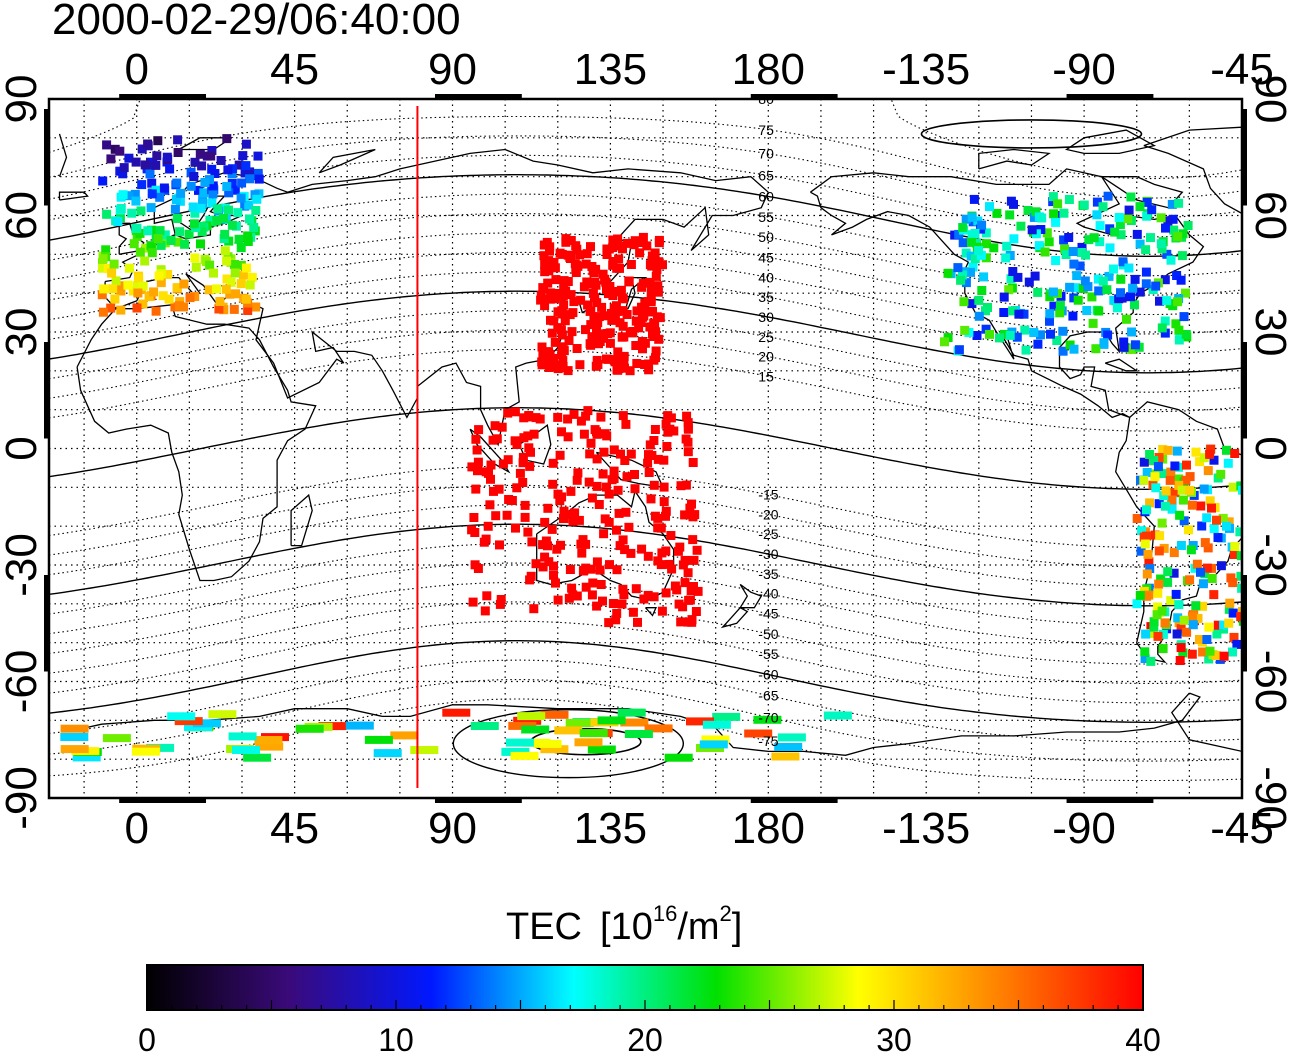 This screenshot has height=1057, width=1292. I want to click on lon-tick-label-bottom: -45, so click(1242, 828).